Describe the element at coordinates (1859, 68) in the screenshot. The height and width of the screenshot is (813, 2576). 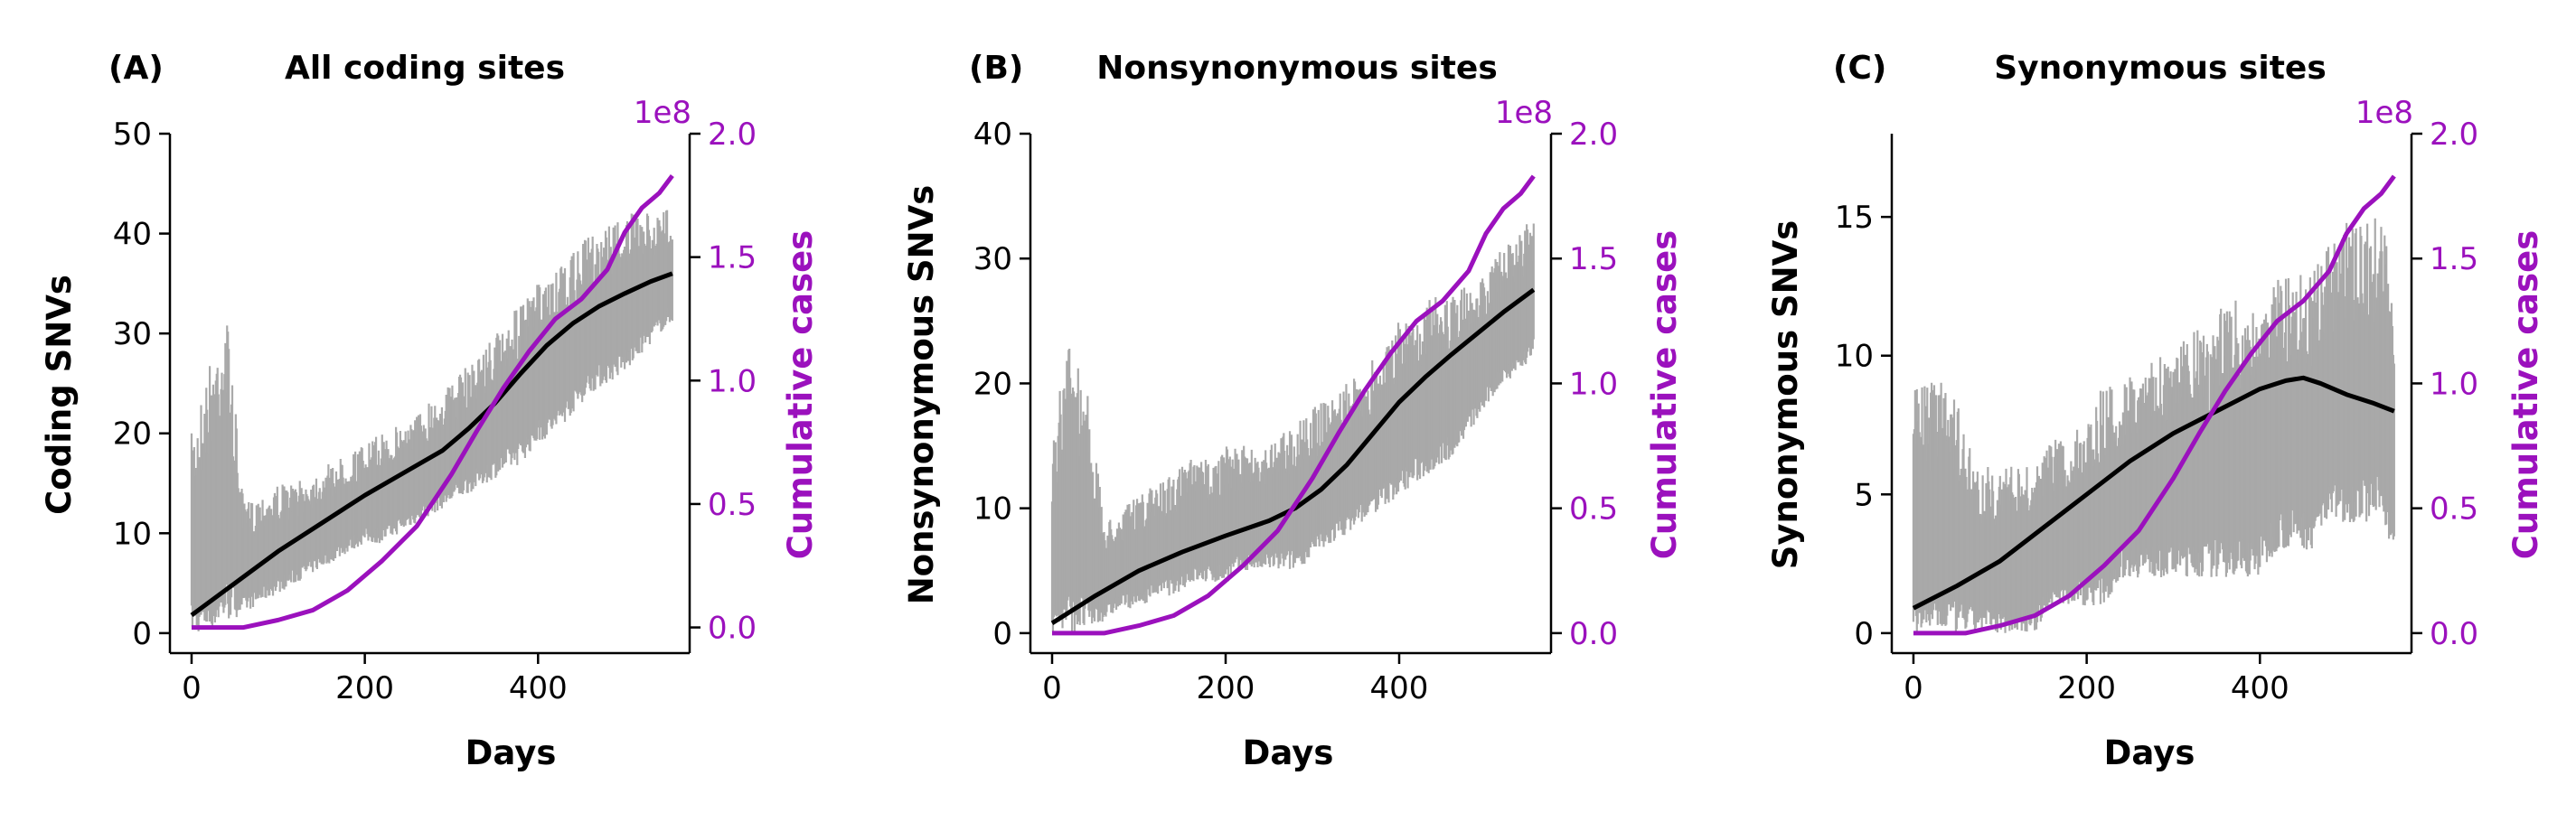
I see `panel-label: (C)` at that location.